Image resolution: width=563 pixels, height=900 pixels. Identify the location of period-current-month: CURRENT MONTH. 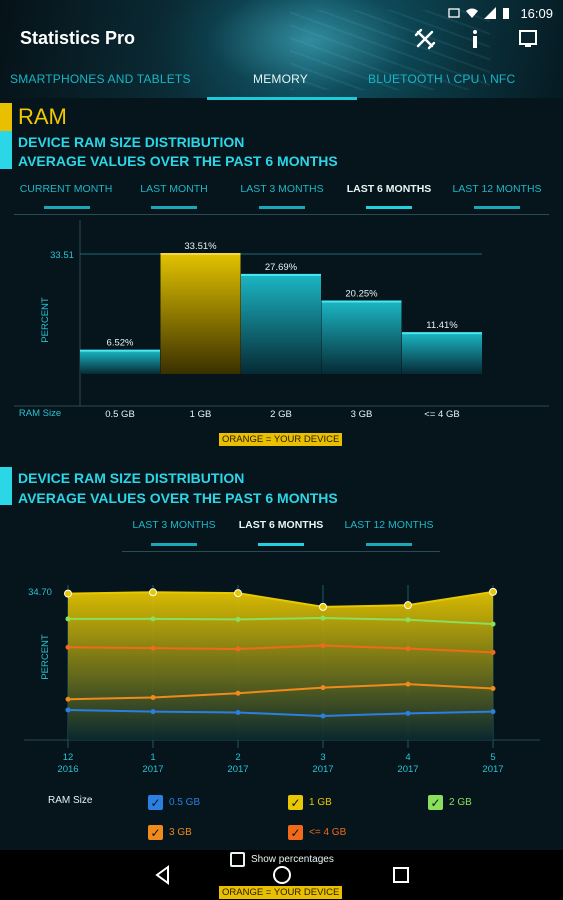
(66, 189).